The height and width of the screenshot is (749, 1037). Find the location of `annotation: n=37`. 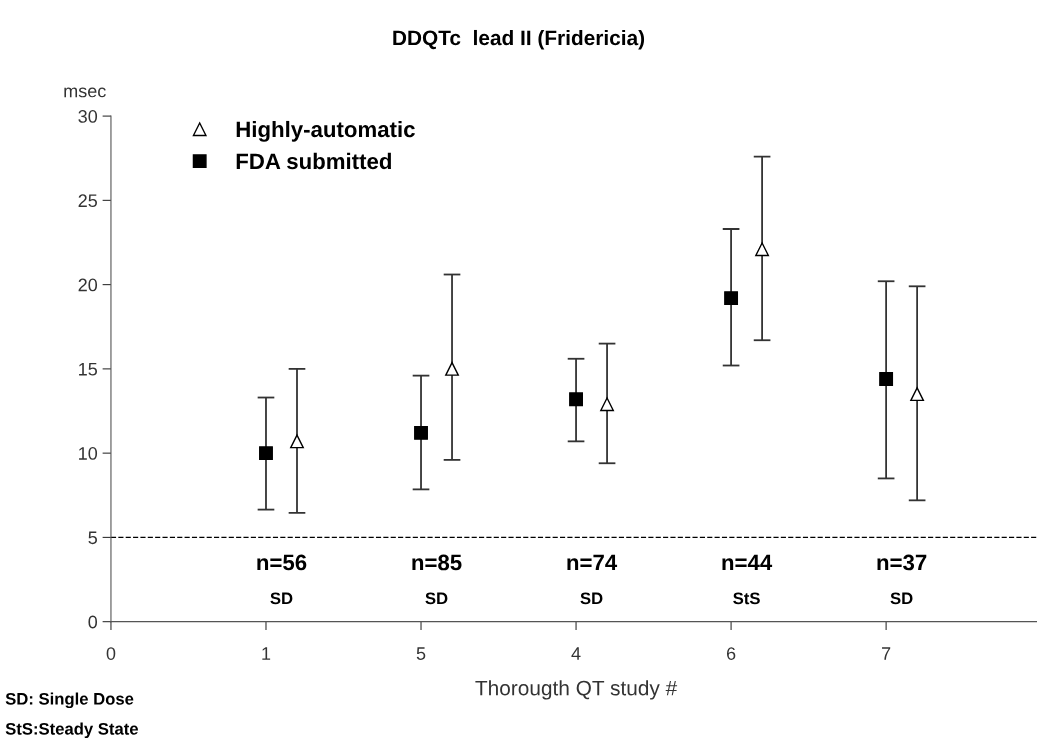

annotation: n=37 is located at coordinates (902, 562).